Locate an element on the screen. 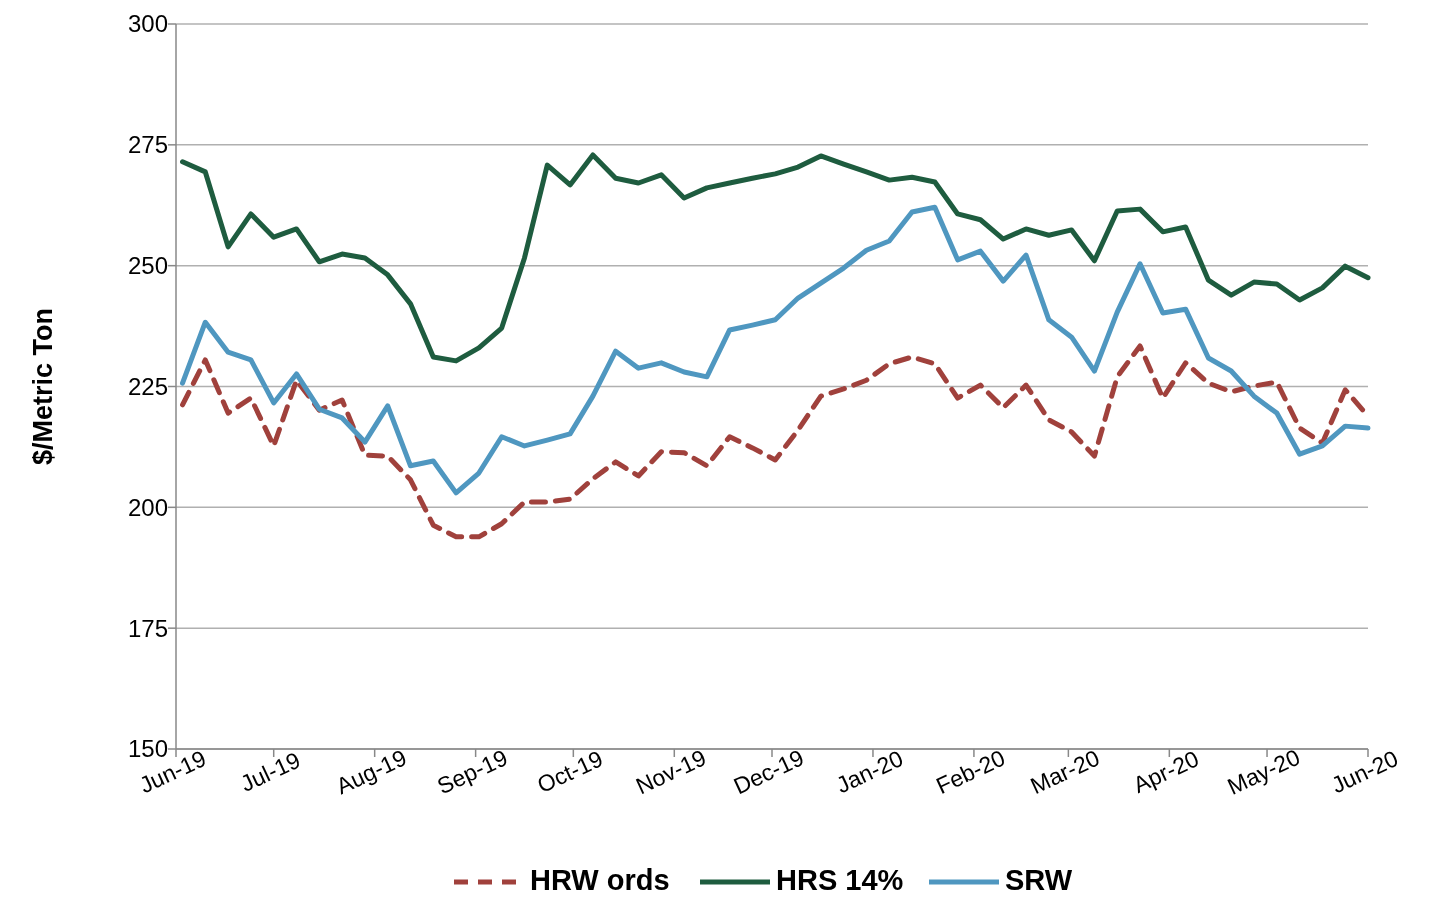 Image resolution: width=1434 pixels, height=916 pixels. y-tick-label: 175 is located at coordinates (148, 628).